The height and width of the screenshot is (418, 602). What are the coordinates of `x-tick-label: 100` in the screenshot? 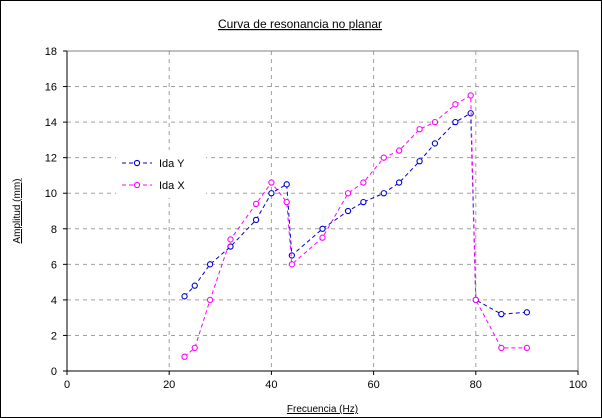 It's located at (578, 385).